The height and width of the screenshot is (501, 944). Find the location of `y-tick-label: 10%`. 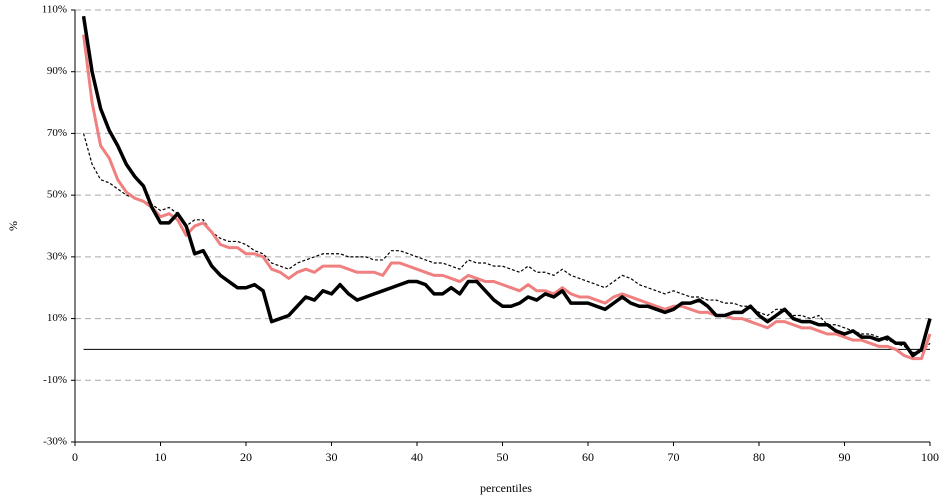

y-tick-label: 10% is located at coordinates (57, 318).